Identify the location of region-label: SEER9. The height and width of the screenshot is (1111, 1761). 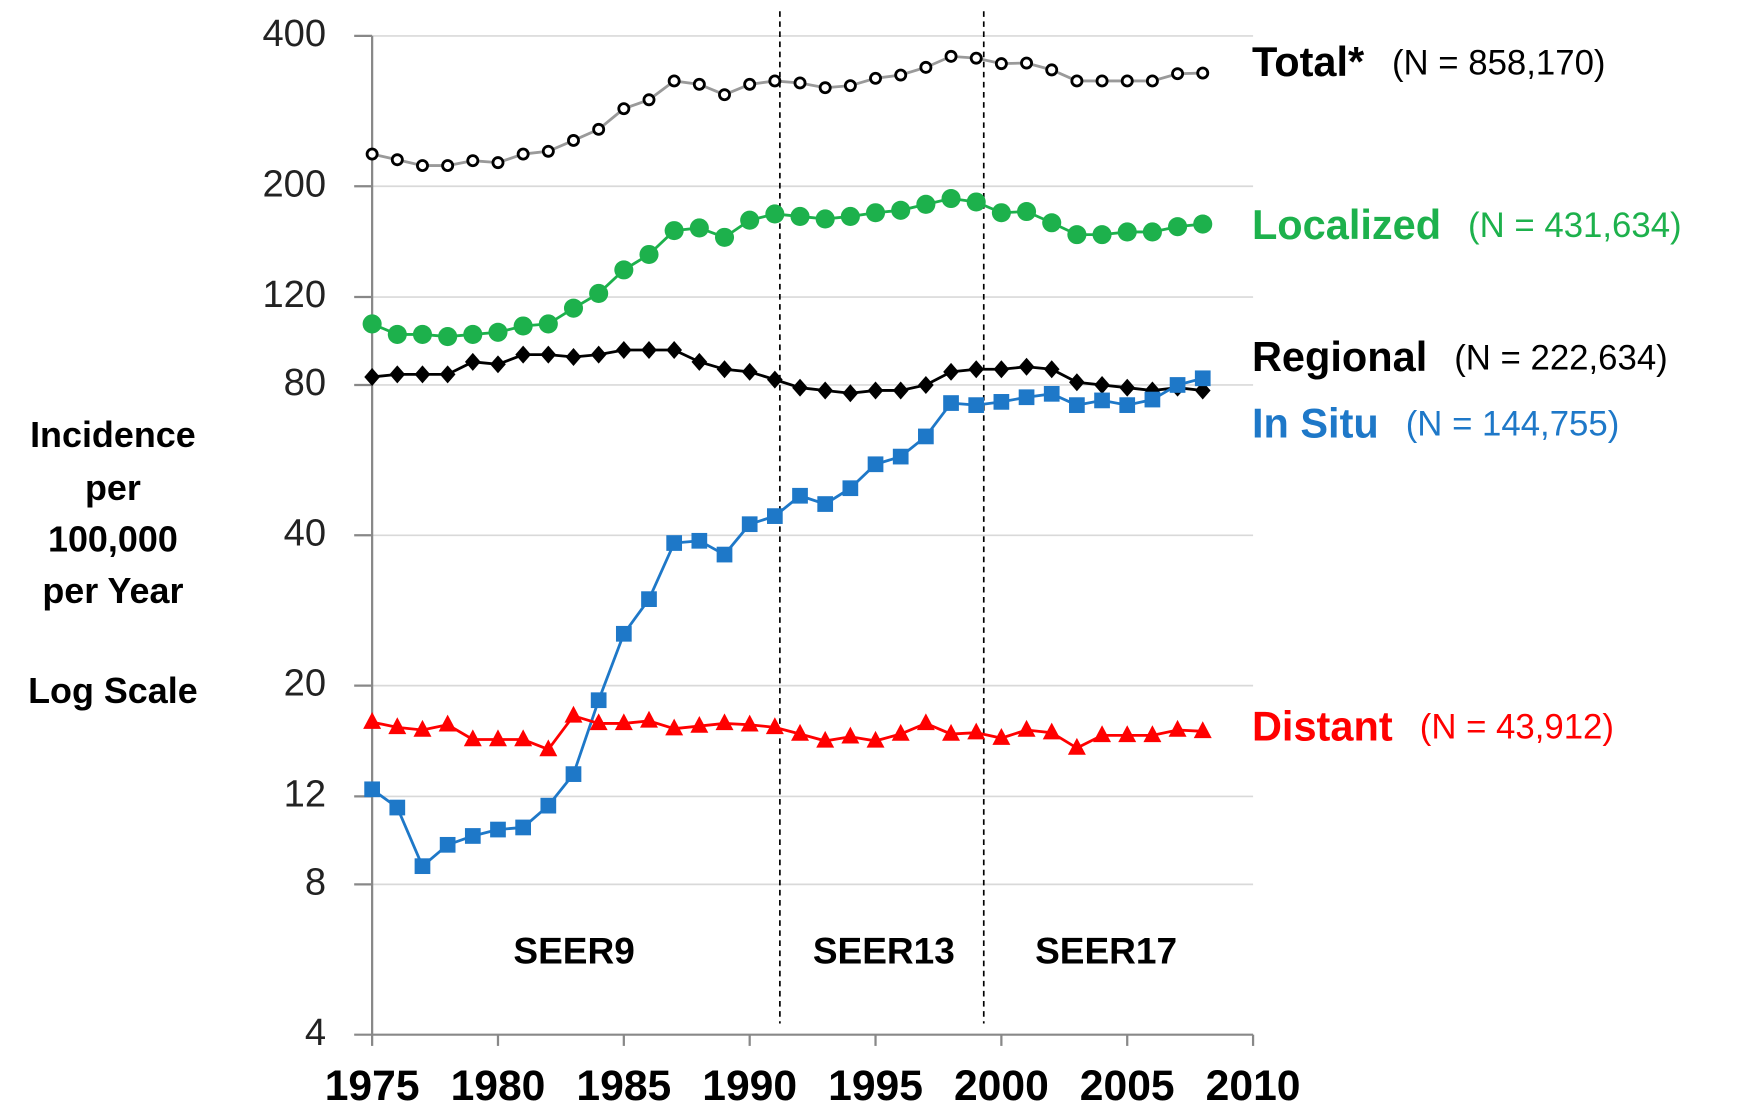
(573, 951).